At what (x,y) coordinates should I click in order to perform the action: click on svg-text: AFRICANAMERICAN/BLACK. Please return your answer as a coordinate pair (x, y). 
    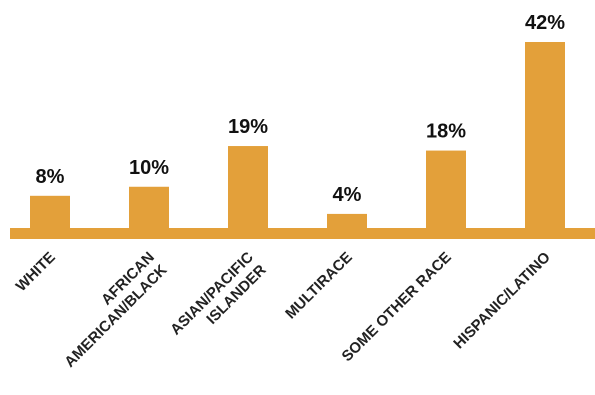
    Looking at the image, I should click on (110, 310).